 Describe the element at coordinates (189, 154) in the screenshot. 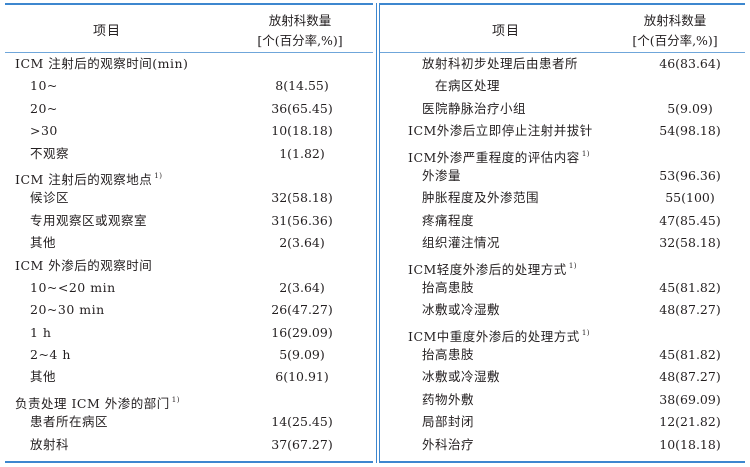

I see `table-row: 不观察 1(1.82)` at that location.